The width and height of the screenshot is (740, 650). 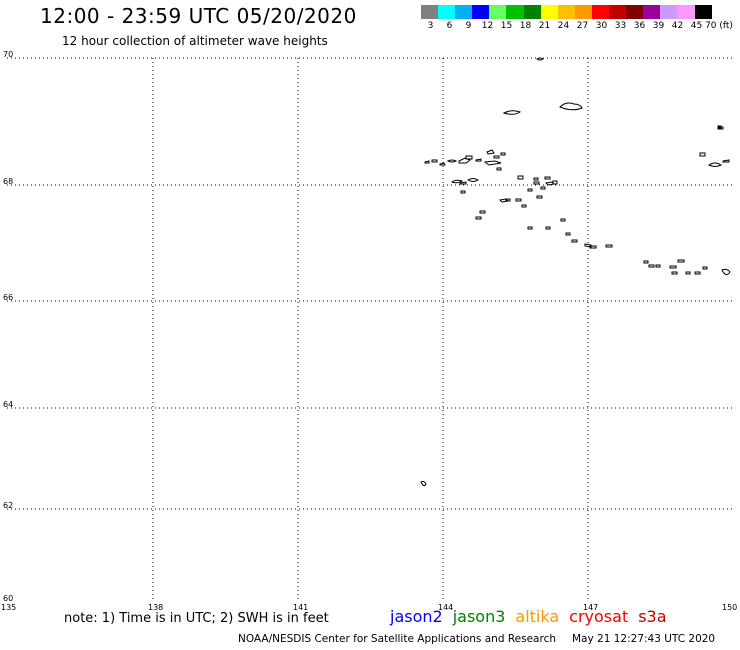 What do you see at coordinates (300, 607) in the screenshot?
I see `longitude-label: 141` at bounding box center [300, 607].